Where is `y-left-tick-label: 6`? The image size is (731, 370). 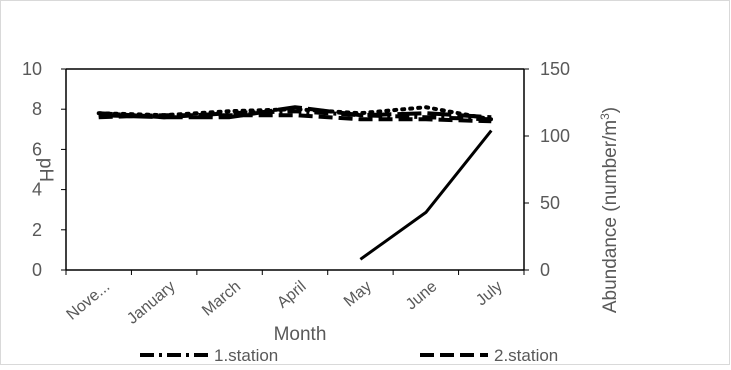 y-left-tick-label: 6 is located at coordinates (37, 149).